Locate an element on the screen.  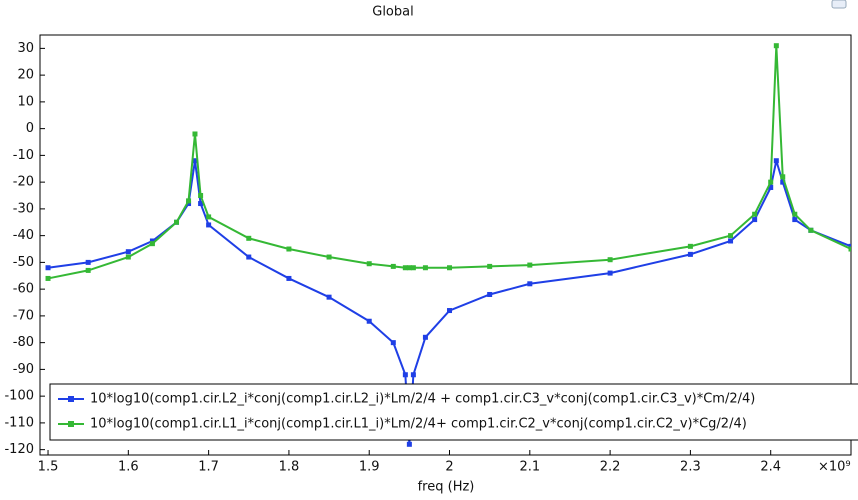
y-tick-label: -50 is located at coordinates (23, 262).